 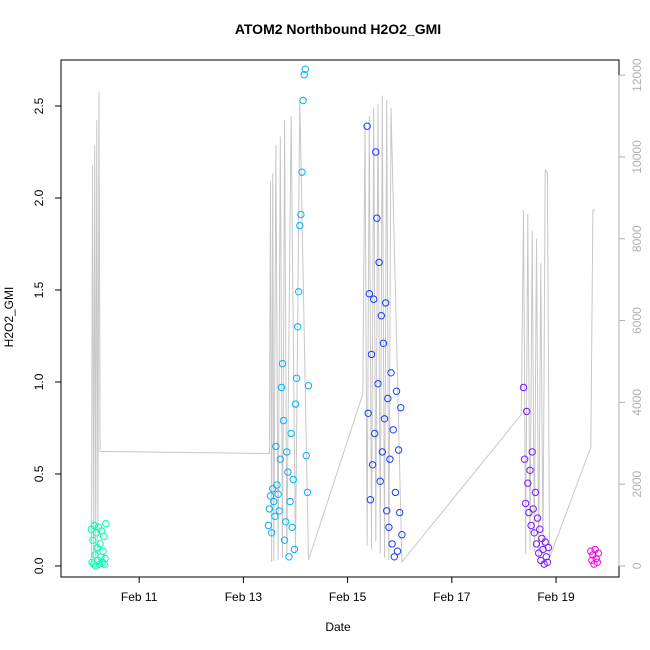 I want to click on y-tick-label: 2.5, so click(x=39, y=105).